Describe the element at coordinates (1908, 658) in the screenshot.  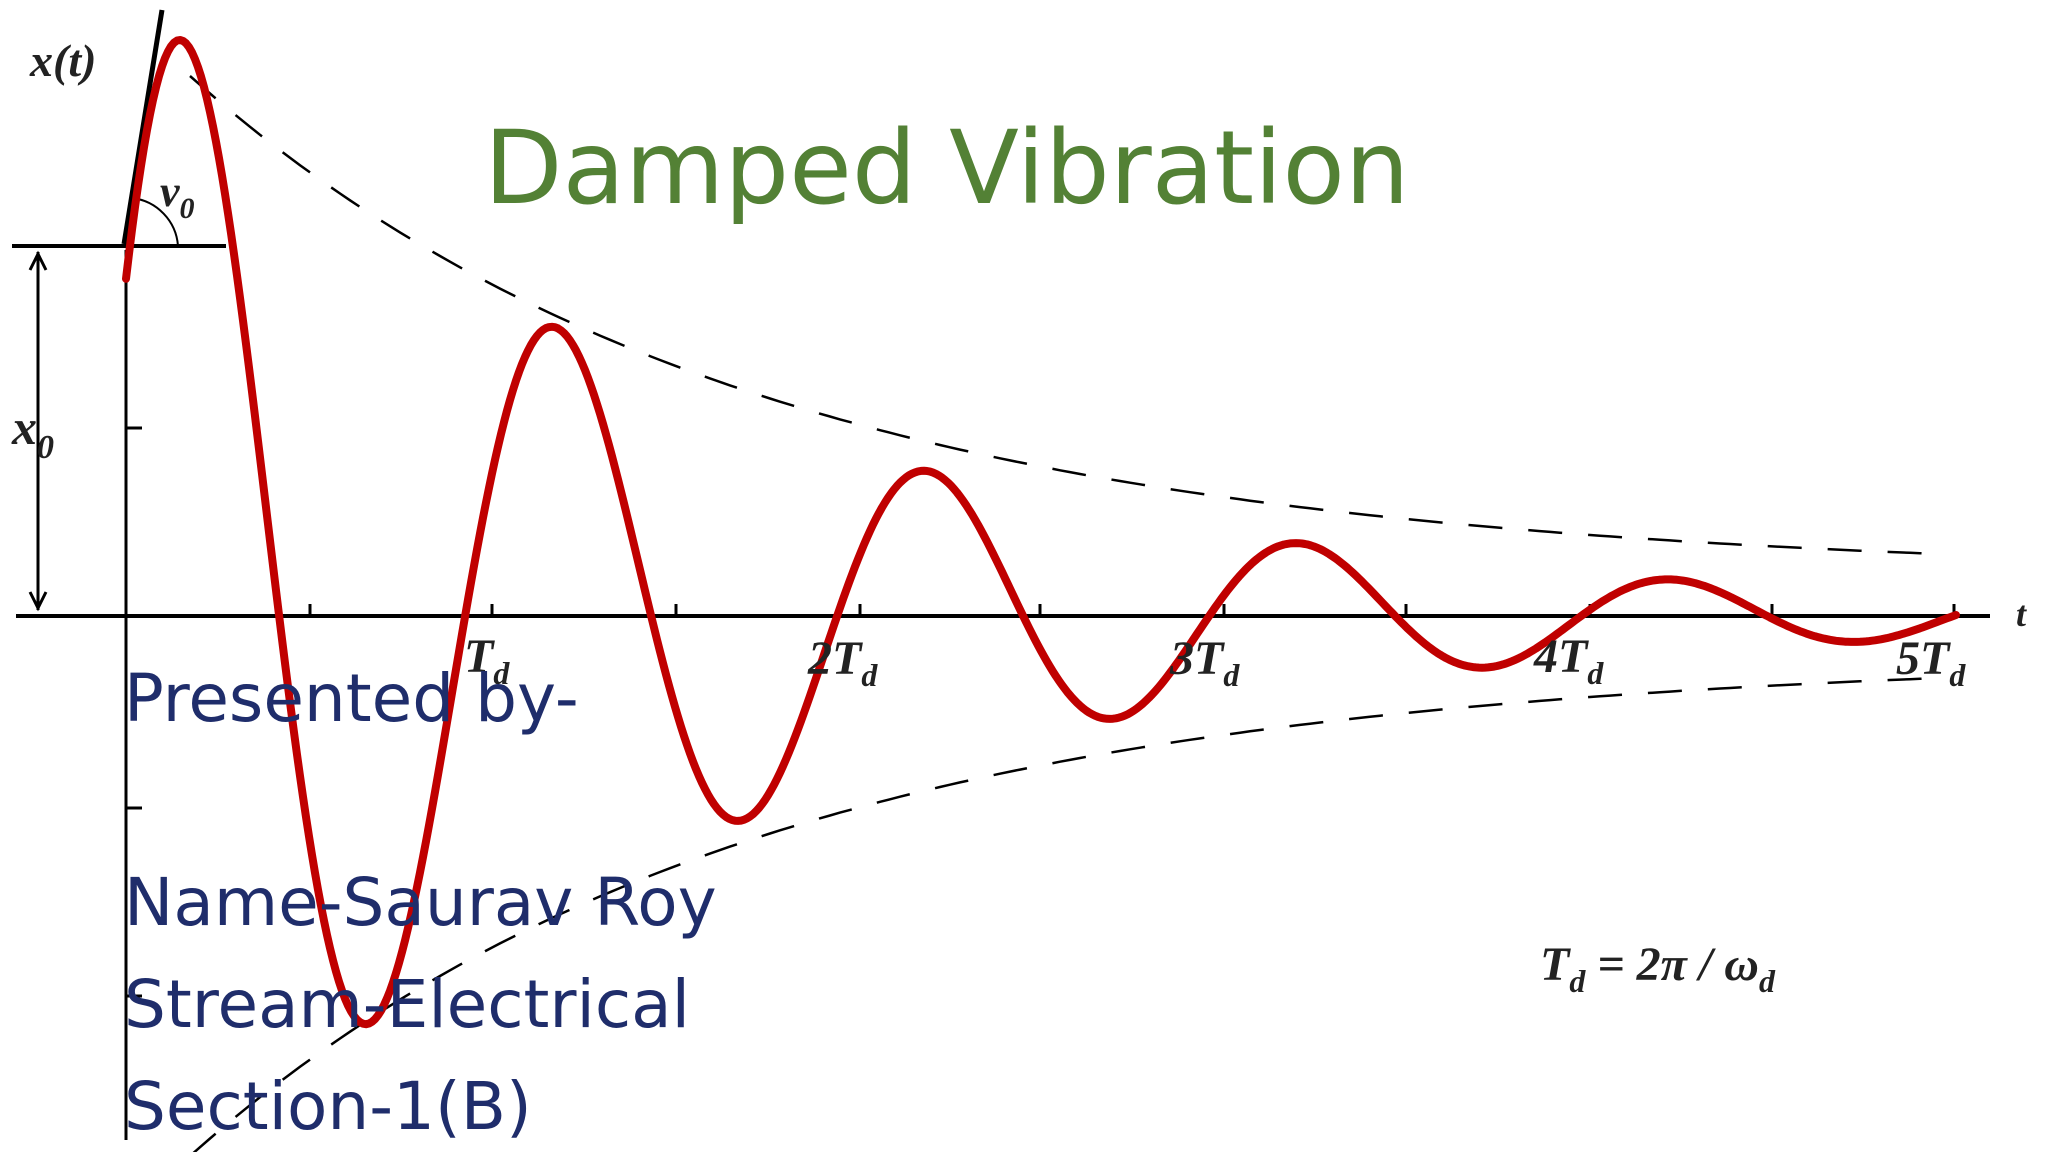
I see `period-tick-coef: 5` at that location.